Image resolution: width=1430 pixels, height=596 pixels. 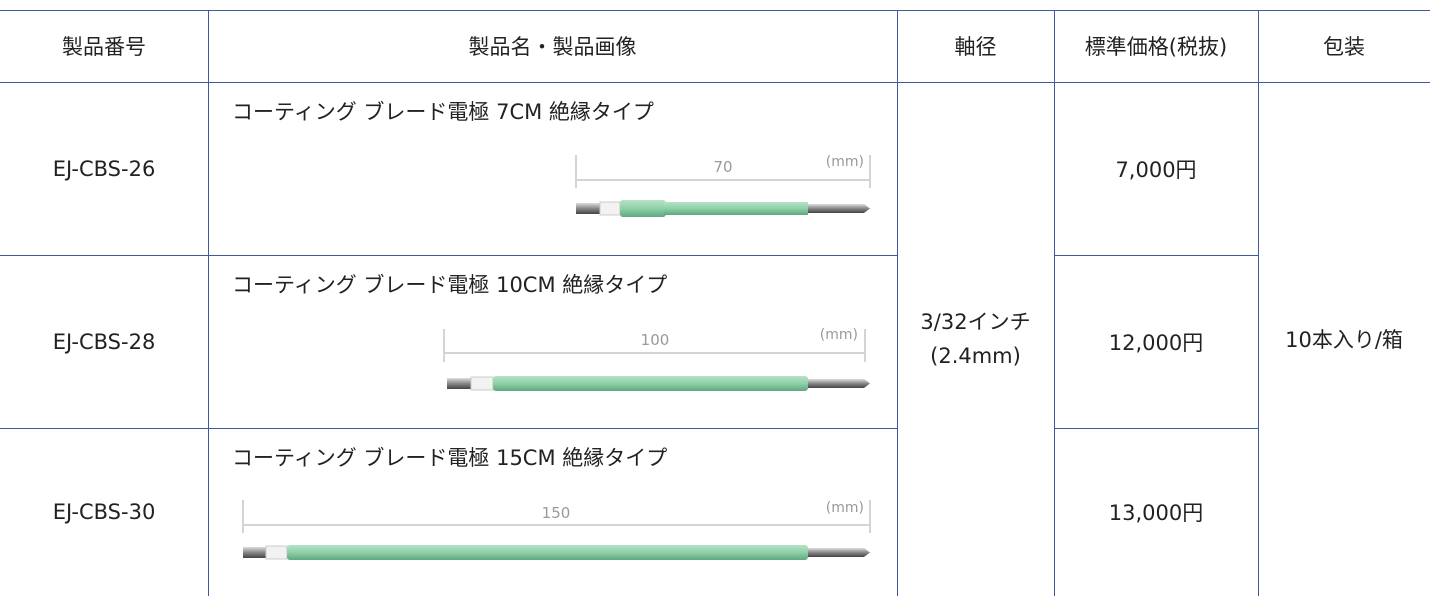 I want to click on price: 7,000円, so click(x=1156, y=169).